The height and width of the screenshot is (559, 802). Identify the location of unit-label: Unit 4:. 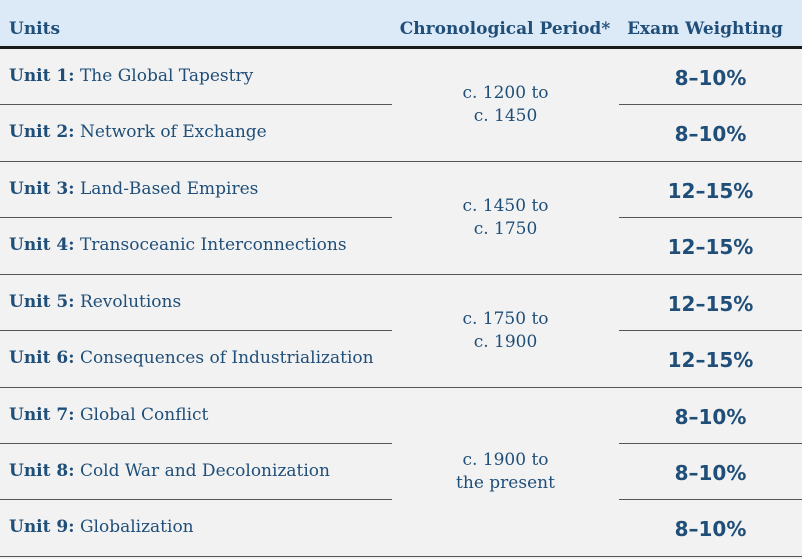
(42, 245).